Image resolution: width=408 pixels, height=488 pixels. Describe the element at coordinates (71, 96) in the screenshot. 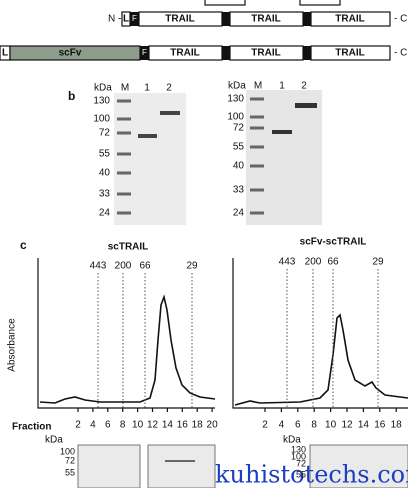

I see `panel-label: b` at that location.